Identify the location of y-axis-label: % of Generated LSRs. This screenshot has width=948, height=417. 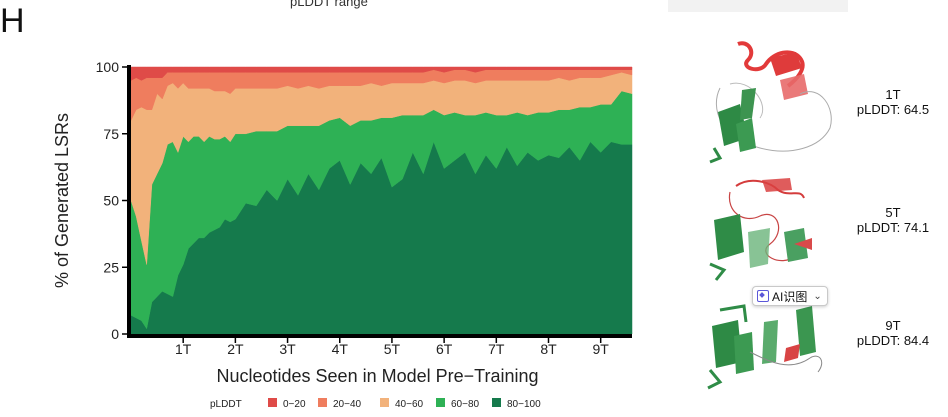
(62, 200).